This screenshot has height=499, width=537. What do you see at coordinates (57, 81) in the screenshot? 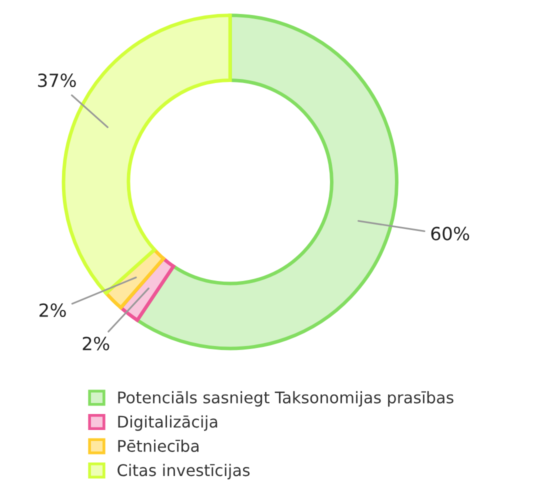
I see `data-label: 37%` at bounding box center [57, 81].